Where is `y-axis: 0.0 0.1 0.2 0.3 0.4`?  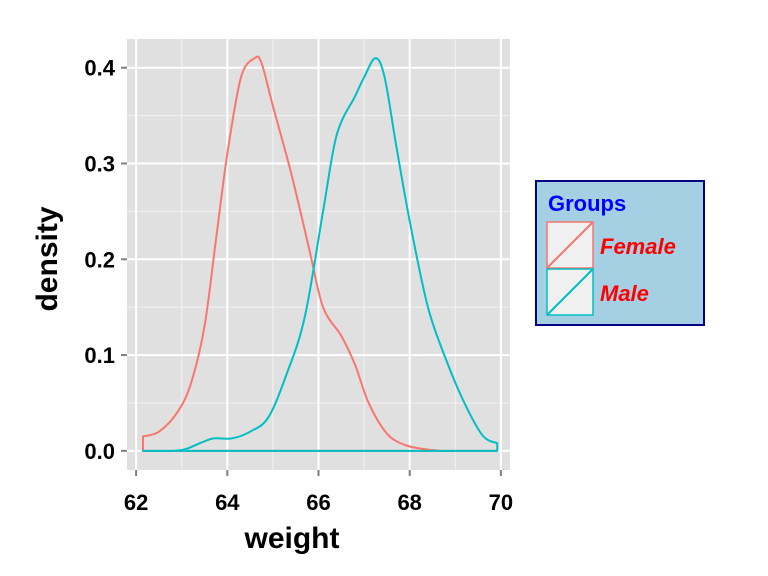
y-axis: 0.0 0.1 0.2 0.3 0.4 is located at coordinates (105, 260).